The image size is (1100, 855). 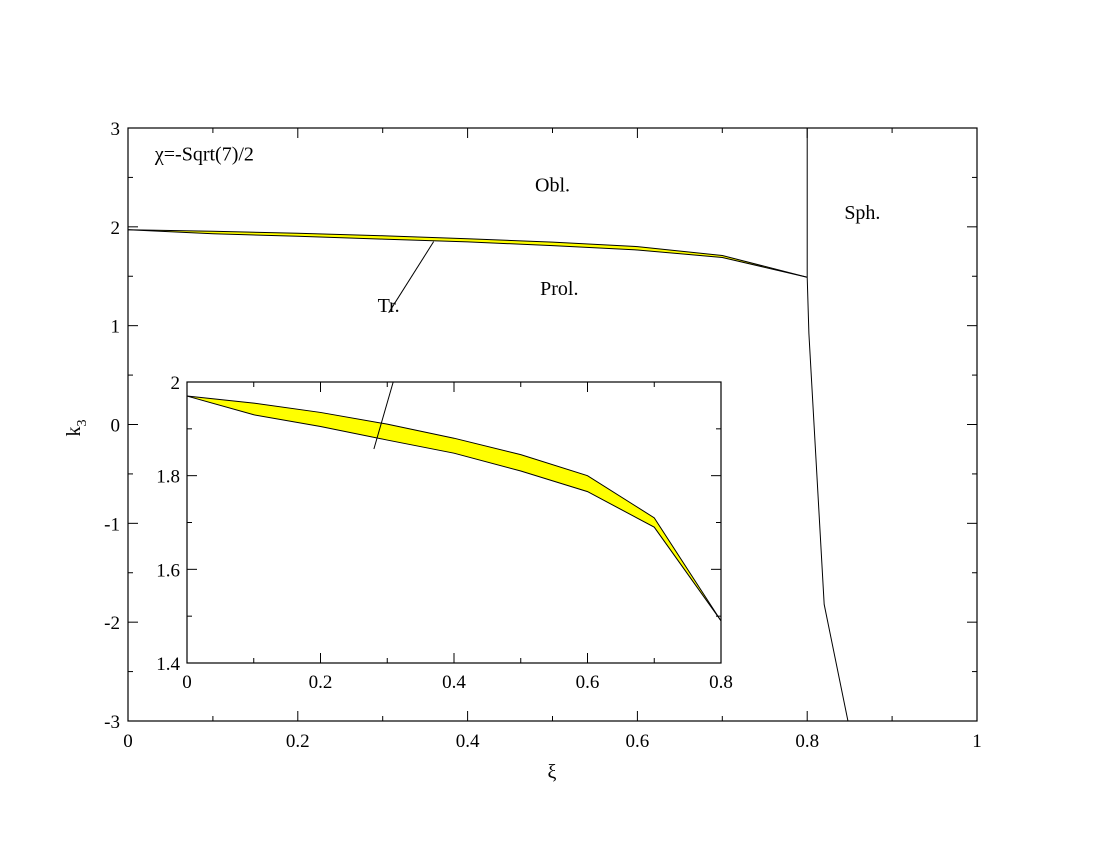 I want to click on inset-band-upper-line, so click(x=454, y=508).